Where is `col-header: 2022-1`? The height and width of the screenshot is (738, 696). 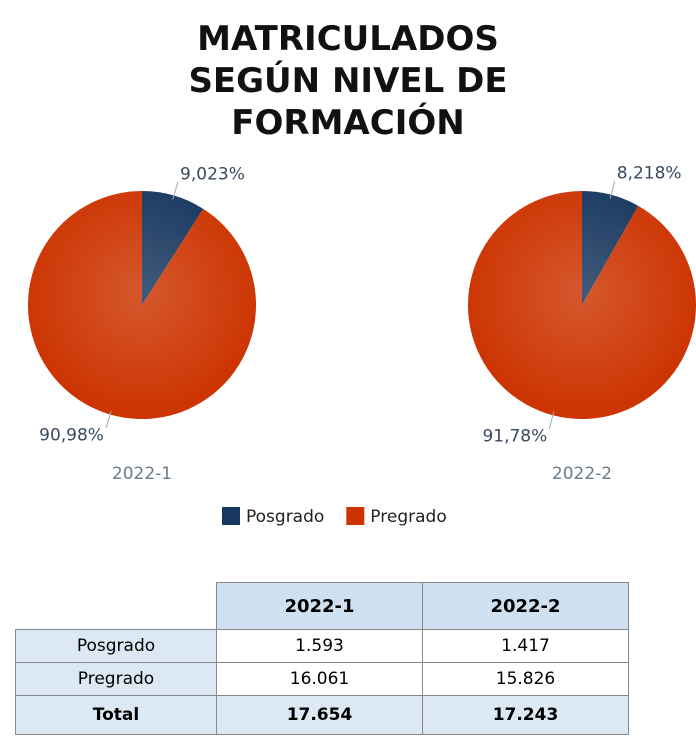
col-header: 2022-1 is located at coordinates (319, 606).